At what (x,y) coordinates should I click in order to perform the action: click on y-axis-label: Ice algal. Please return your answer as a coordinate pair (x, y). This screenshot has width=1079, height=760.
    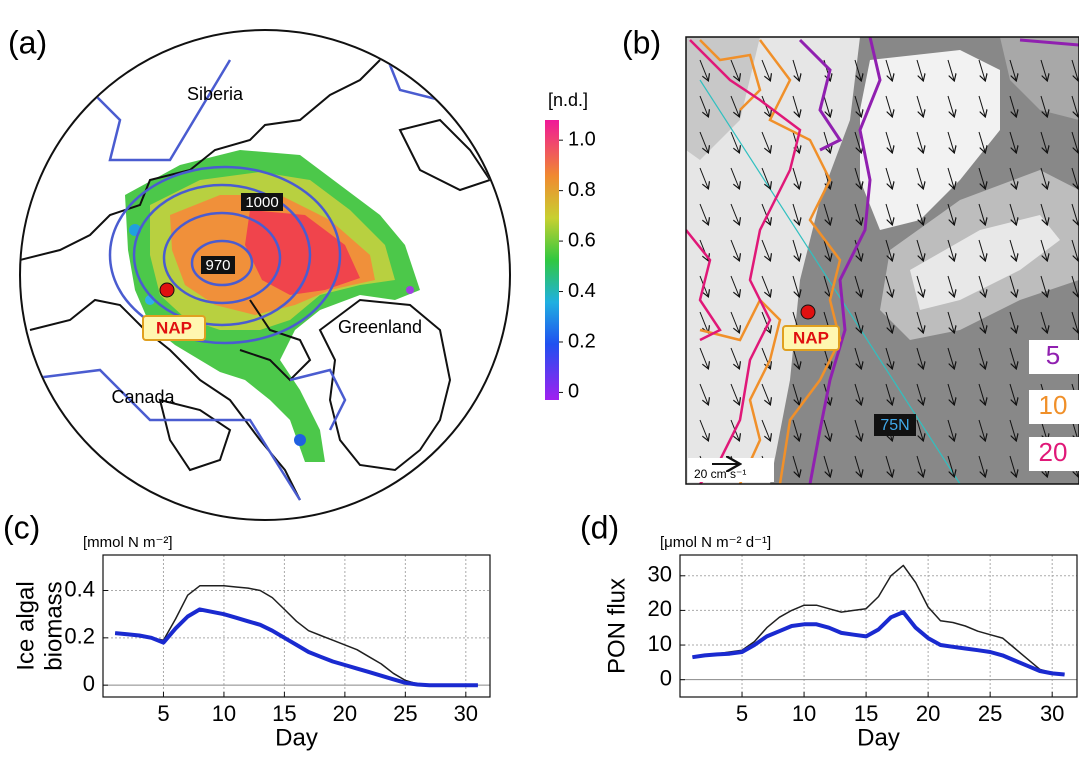
    Looking at the image, I should click on (25, 625).